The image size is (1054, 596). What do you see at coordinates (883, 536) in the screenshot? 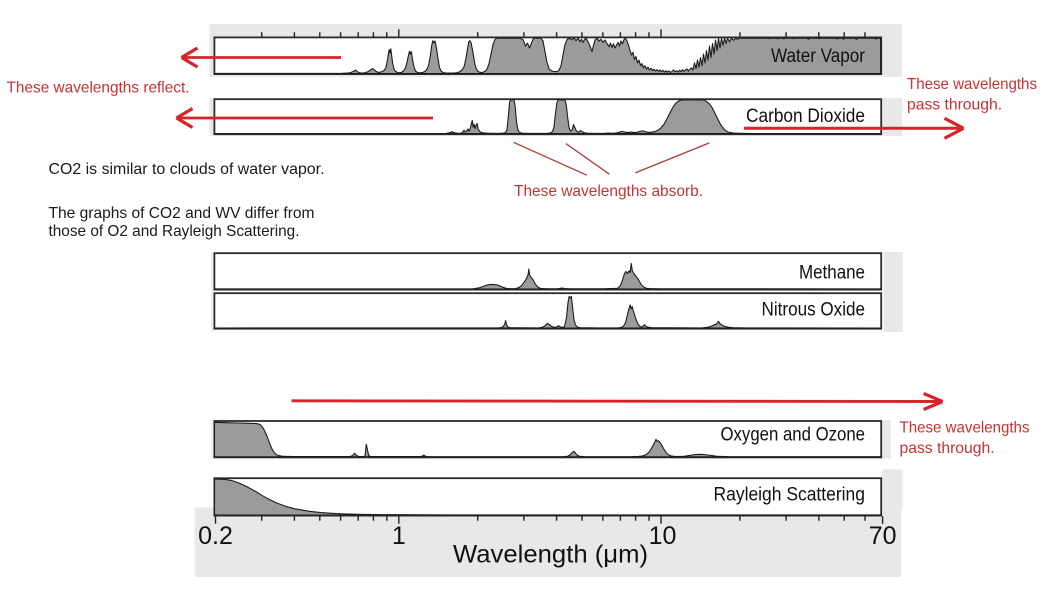
I see `svg-text: 70` at bounding box center [883, 536].